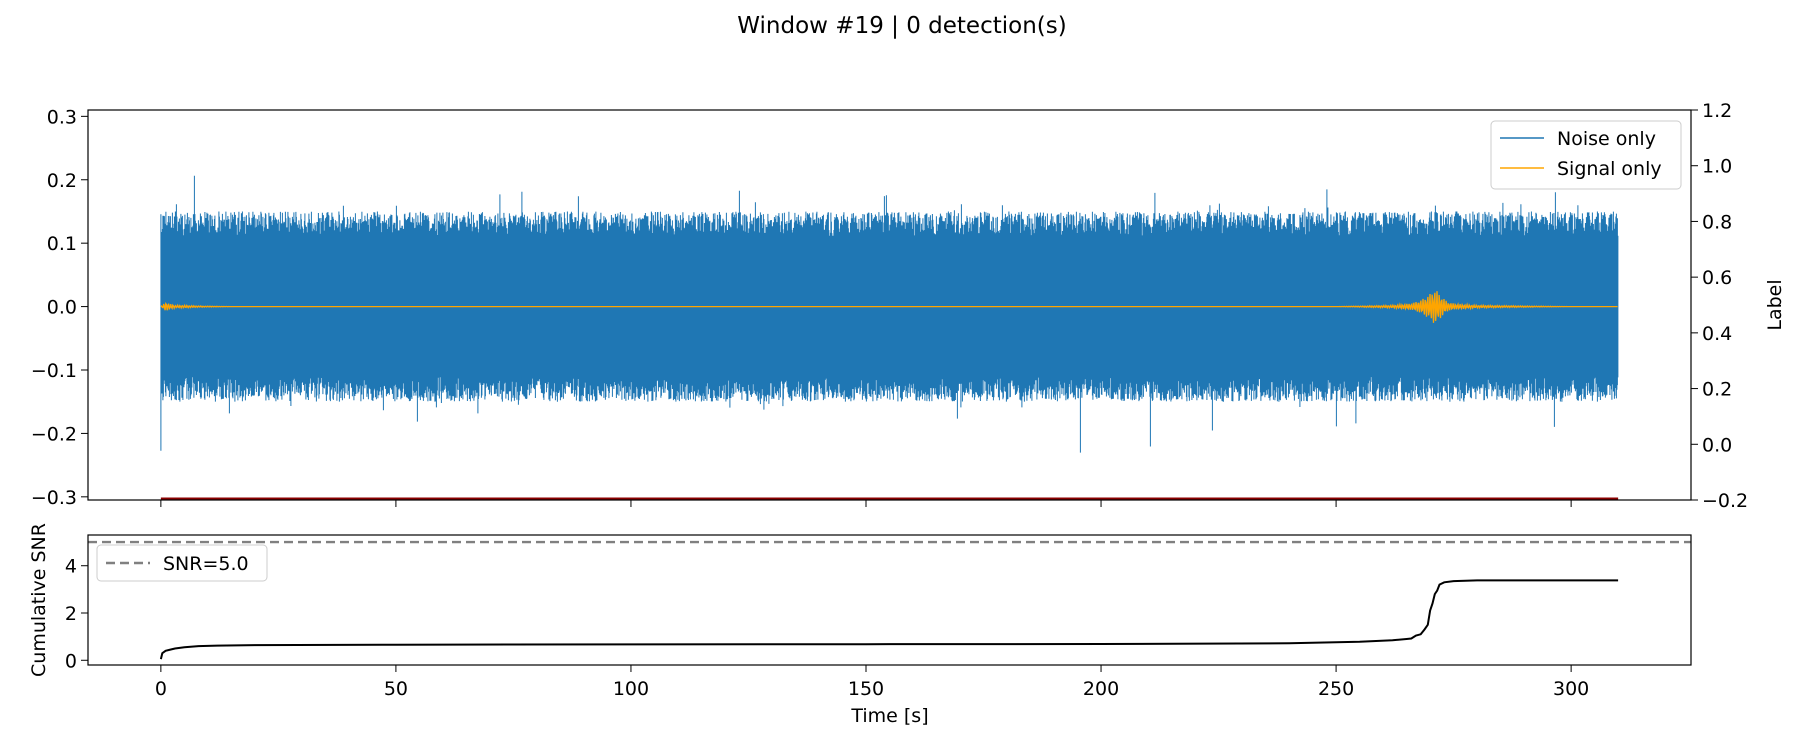 The image size is (1800, 750). What do you see at coordinates (1717, 334) in the screenshot?
I see `top-right-y-tick-label: 0.4` at bounding box center [1717, 334].